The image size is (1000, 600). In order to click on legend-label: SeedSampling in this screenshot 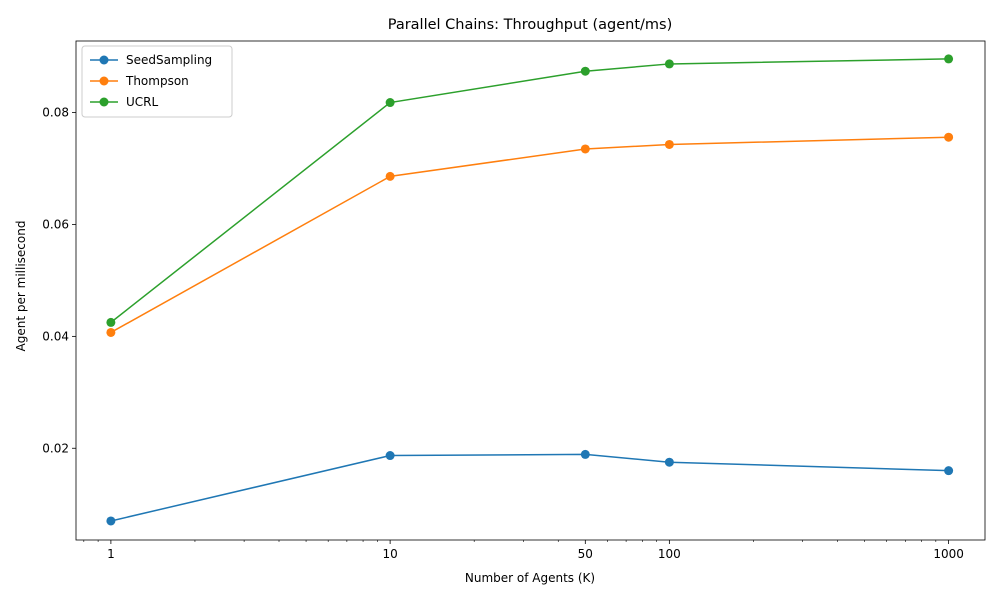, I will do `click(169, 60)`.